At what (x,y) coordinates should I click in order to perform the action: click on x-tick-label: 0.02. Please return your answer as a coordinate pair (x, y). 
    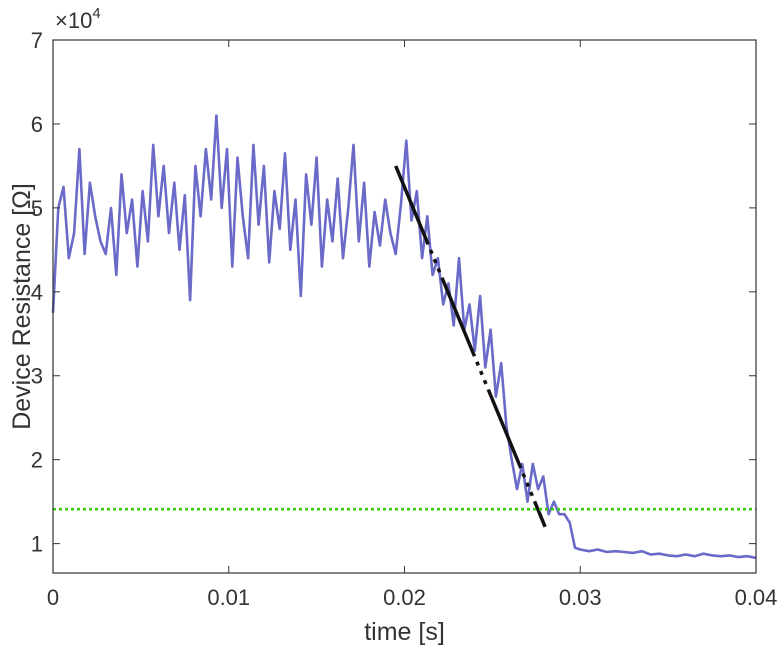
    Looking at the image, I should click on (404, 597).